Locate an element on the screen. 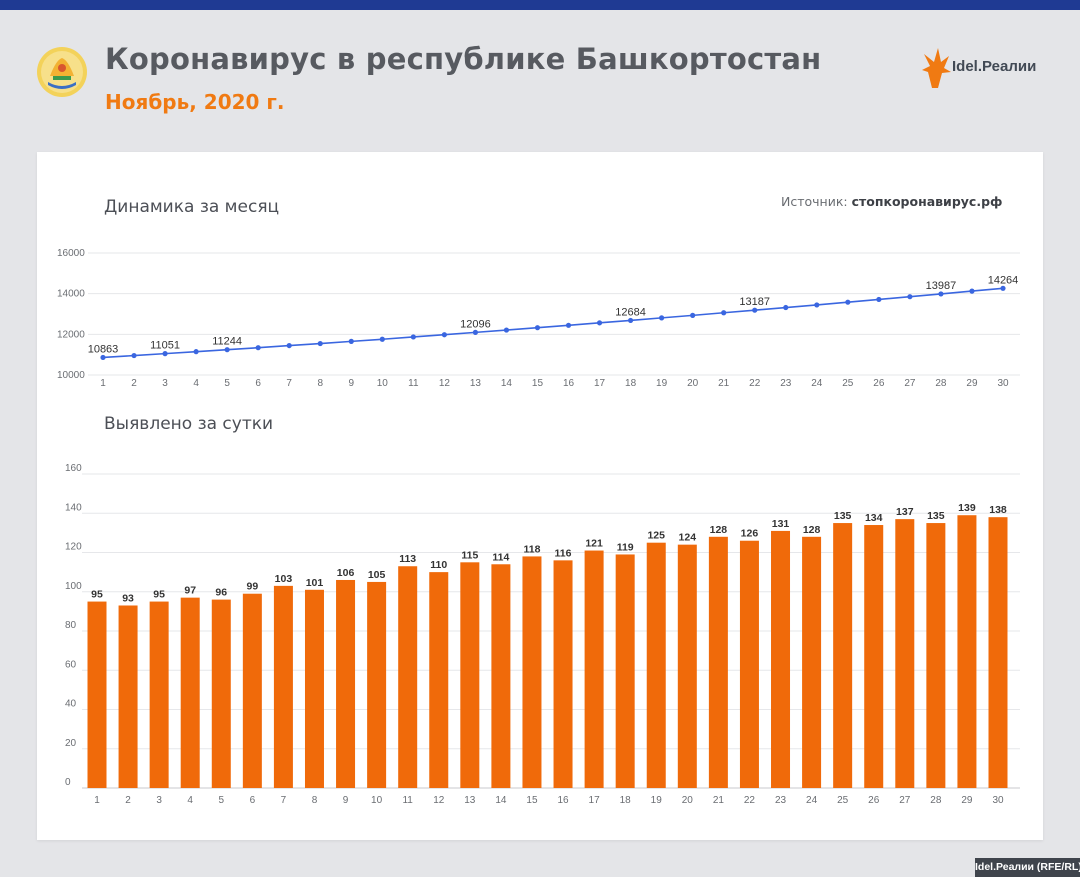 The image size is (1080, 877). bar-chart-x-tick-label: 30 is located at coordinates (998, 800).